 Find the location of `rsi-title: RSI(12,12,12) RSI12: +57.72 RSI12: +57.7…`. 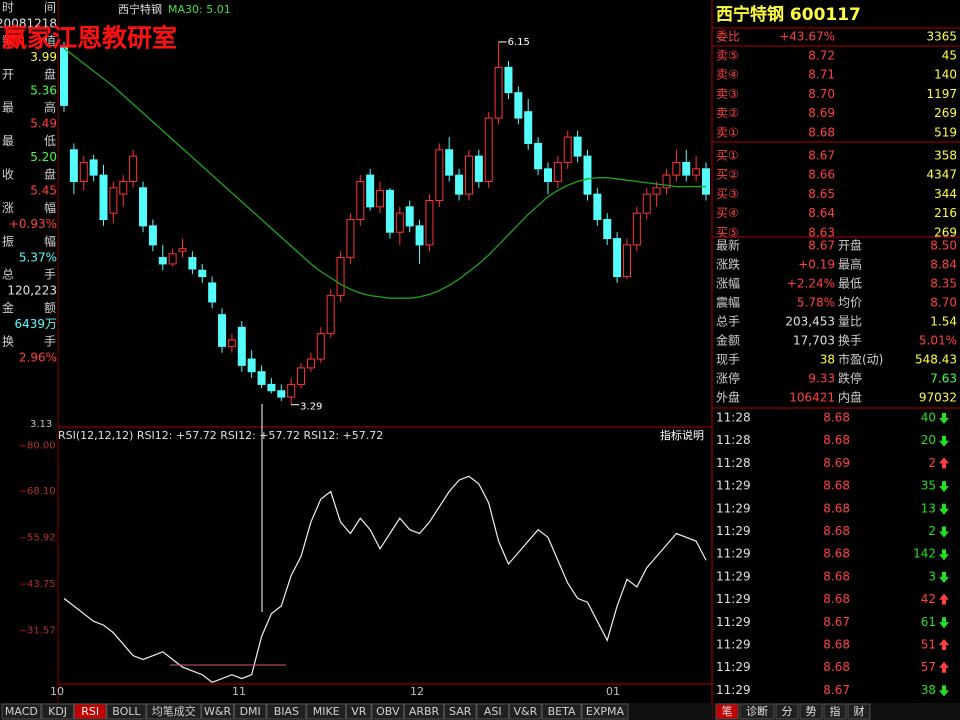

rsi-title: RSI(12,12,12) RSI12: +57.72 RSI12: +57.7… is located at coordinates (220, 435).